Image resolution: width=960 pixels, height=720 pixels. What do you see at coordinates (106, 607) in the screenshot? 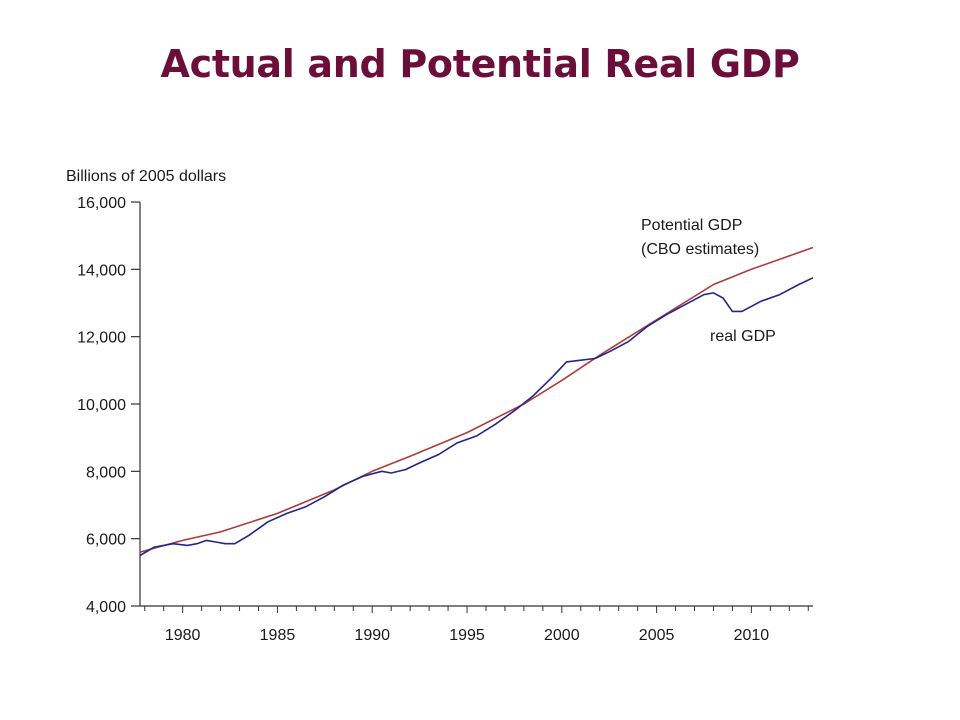
I see `y-tick-label: 4,000` at bounding box center [106, 607].